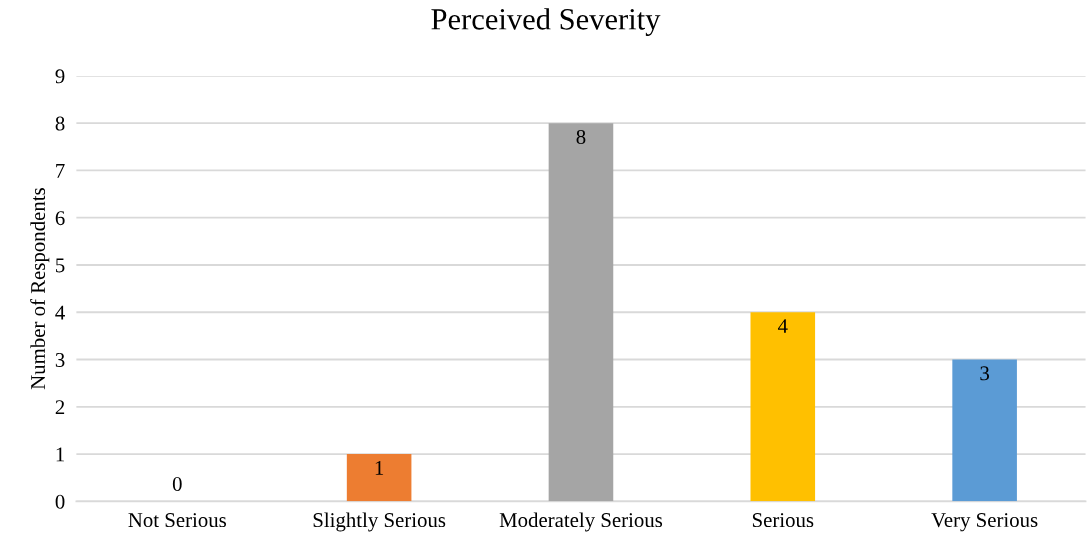  Describe the element at coordinates (783, 520) in the screenshot. I see `x-tick-label: Serious` at that location.